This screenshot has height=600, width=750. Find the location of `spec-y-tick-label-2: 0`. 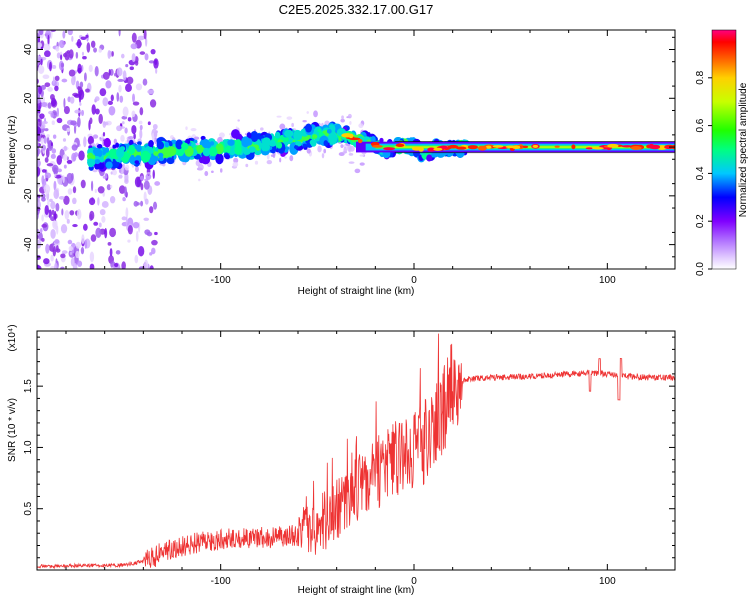

spec-y-tick-label-2: 0 is located at coordinates (28, 147).